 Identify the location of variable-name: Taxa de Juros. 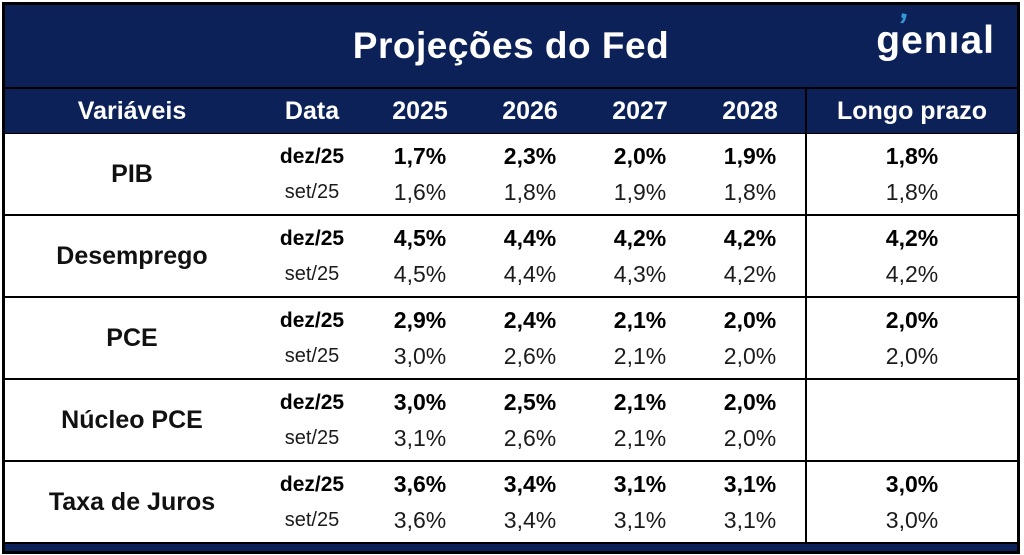
(132, 502).